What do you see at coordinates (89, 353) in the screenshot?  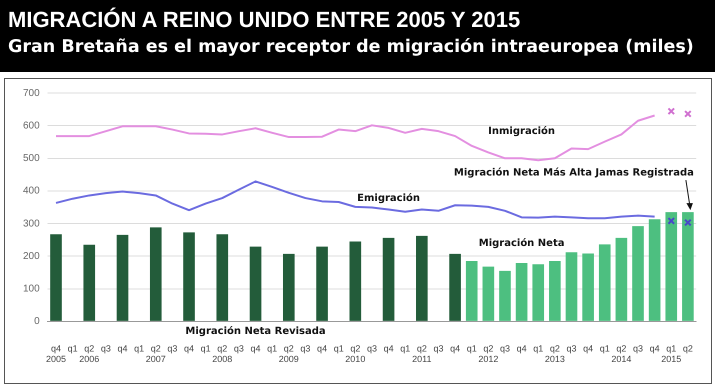 I see `x-tick-label: q2 2006` at bounding box center [89, 353].